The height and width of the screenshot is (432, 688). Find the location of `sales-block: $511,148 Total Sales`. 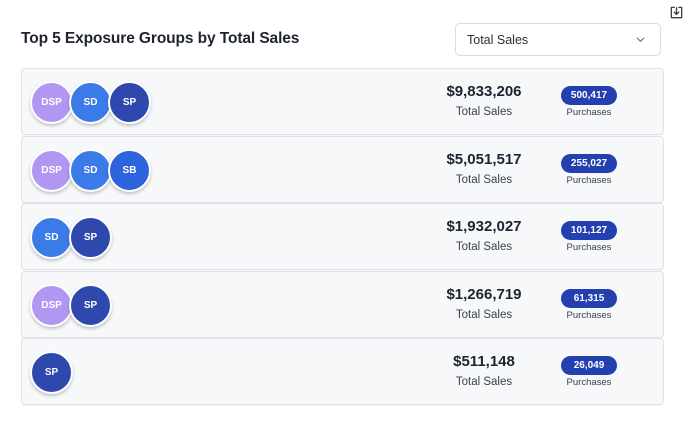

sales-block: $511,148 Total Sales is located at coordinates (484, 370).